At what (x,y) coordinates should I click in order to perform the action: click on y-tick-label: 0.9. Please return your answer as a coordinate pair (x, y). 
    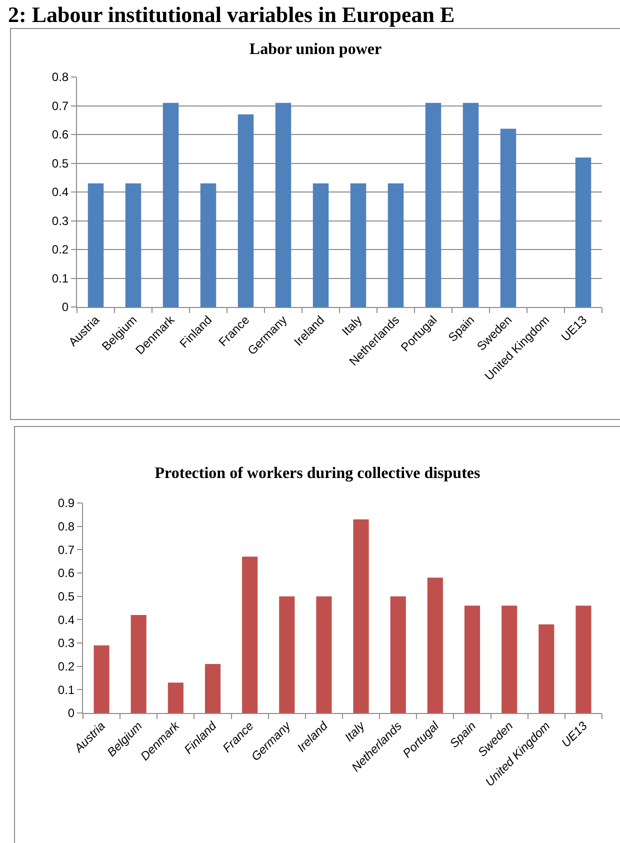
    Looking at the image, I should click on (66, 503).